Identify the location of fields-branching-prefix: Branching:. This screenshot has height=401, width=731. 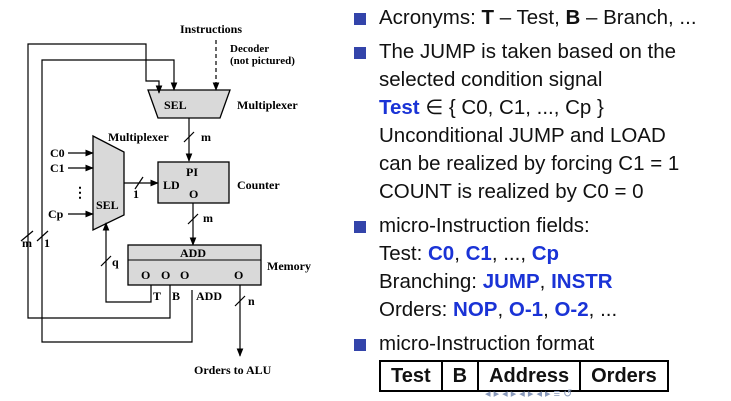
(431, 281).